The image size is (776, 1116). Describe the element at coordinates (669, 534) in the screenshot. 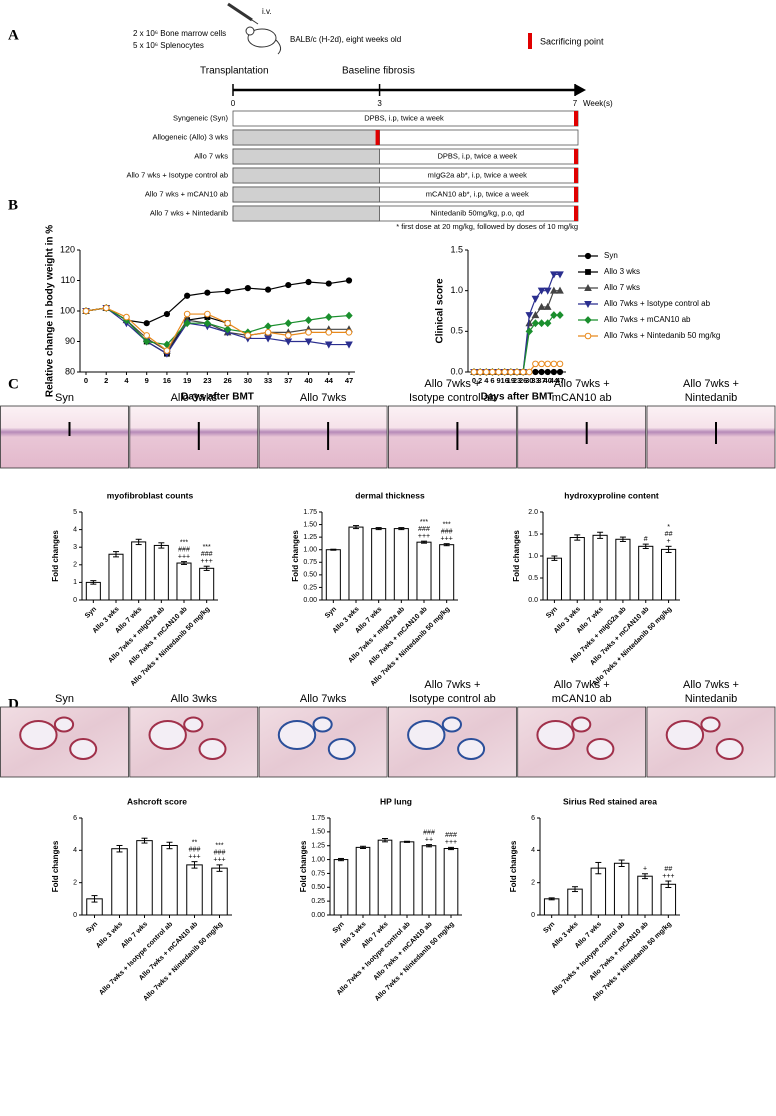

I see `significance: ##` at that location.